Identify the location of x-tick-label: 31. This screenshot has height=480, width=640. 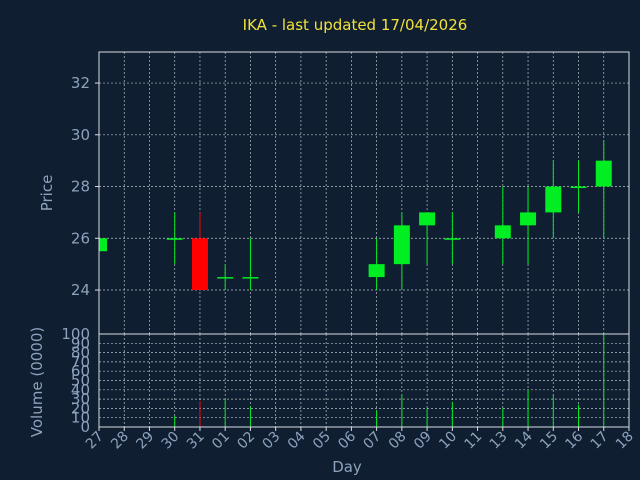
(196, 441).